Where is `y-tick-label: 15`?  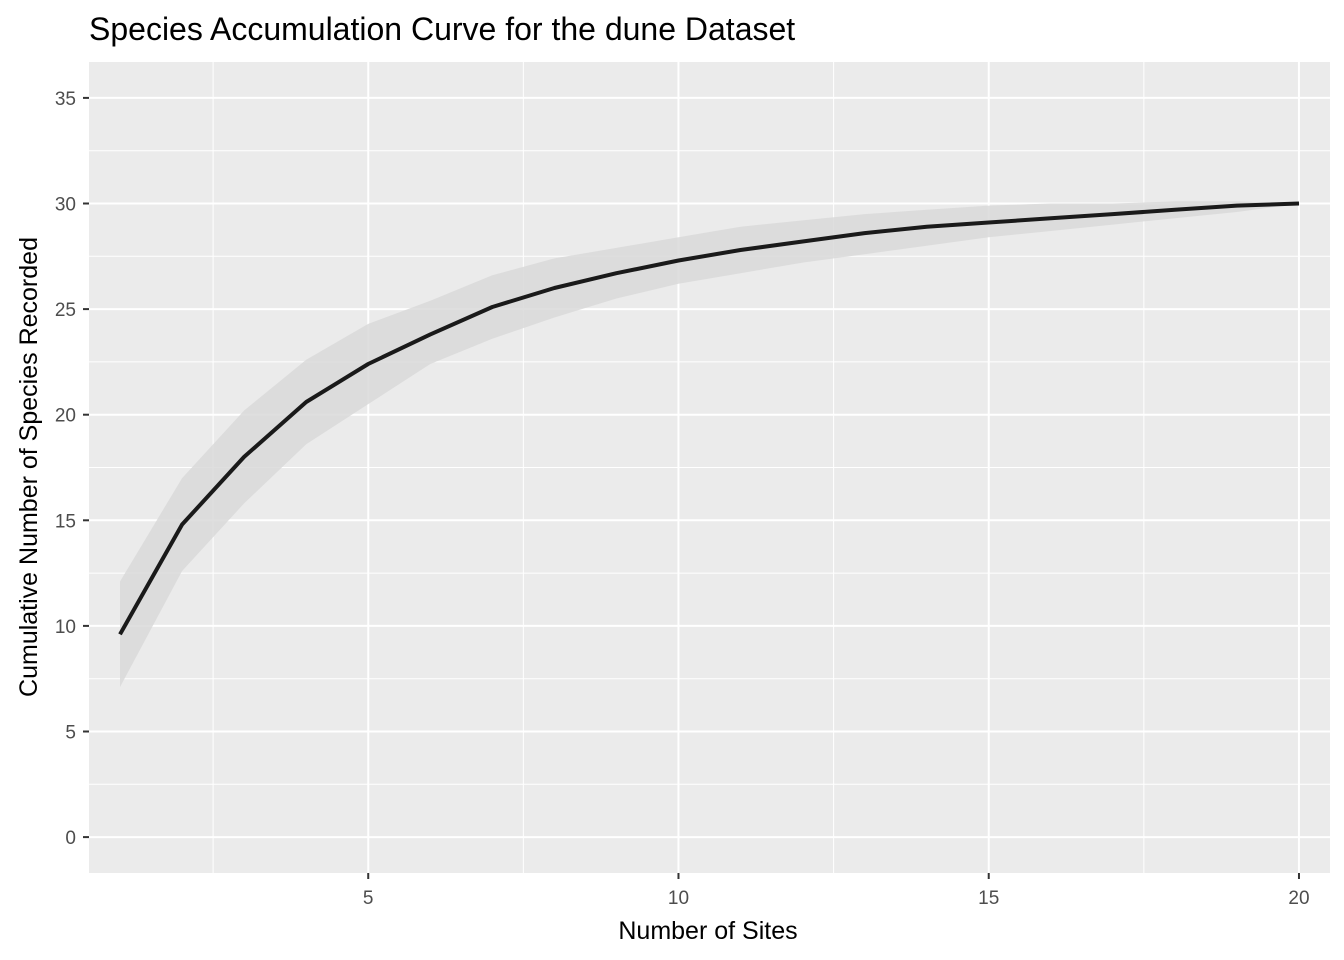 y-tick-label: 15 is located at coordinates (65, 521).